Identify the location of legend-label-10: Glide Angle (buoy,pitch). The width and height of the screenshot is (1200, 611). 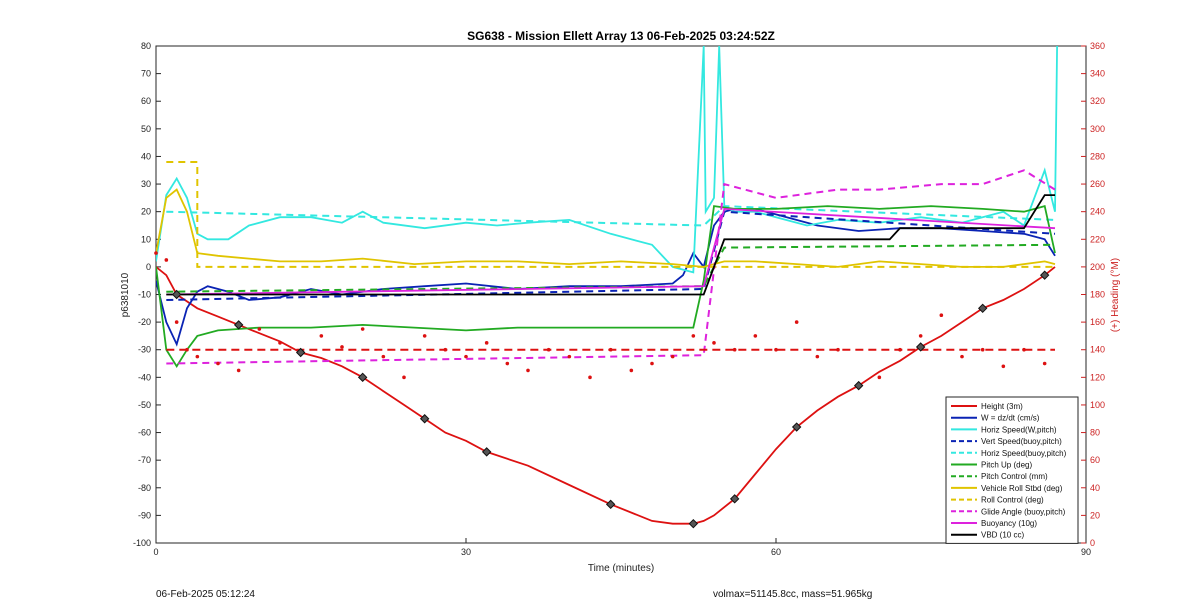
(1023, 511).